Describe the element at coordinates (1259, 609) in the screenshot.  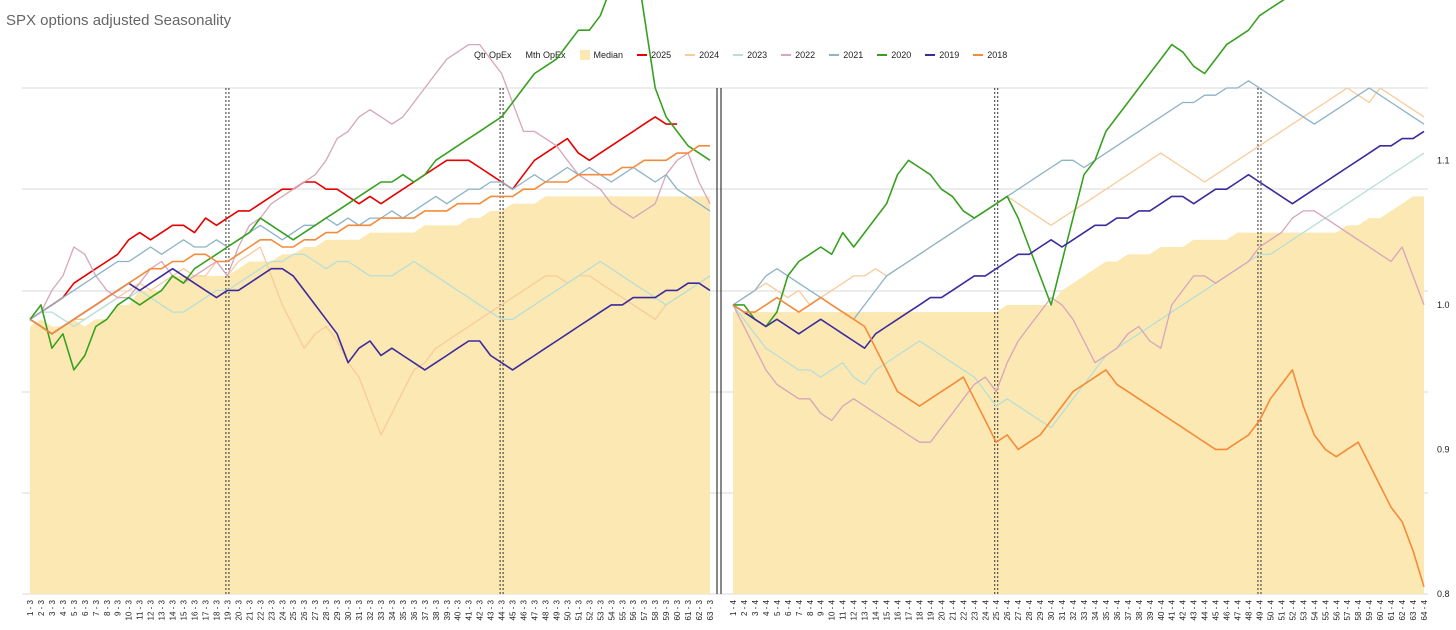
I see `x-tick-label: 49 - 4` at that location.